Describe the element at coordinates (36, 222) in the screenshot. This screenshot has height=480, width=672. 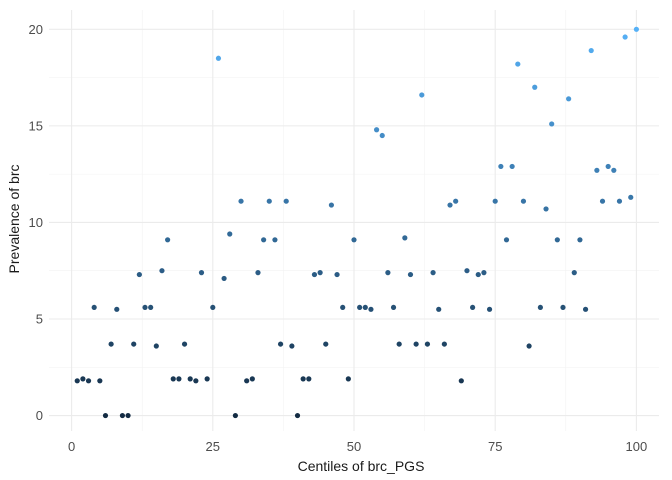
I see `y-tick-label: 10` at that location.